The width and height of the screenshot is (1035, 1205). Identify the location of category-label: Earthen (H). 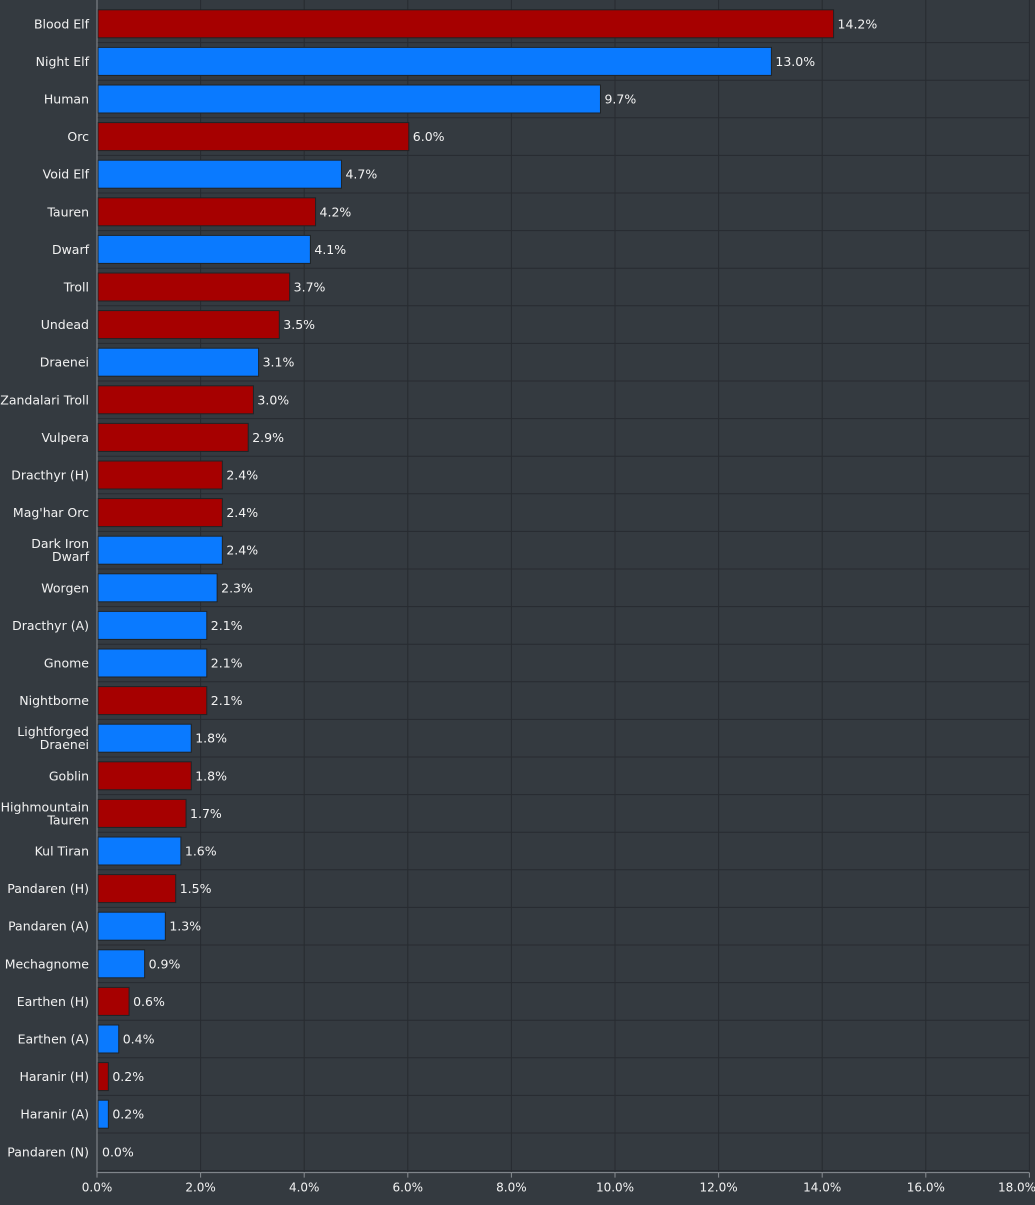
(53, 1001).